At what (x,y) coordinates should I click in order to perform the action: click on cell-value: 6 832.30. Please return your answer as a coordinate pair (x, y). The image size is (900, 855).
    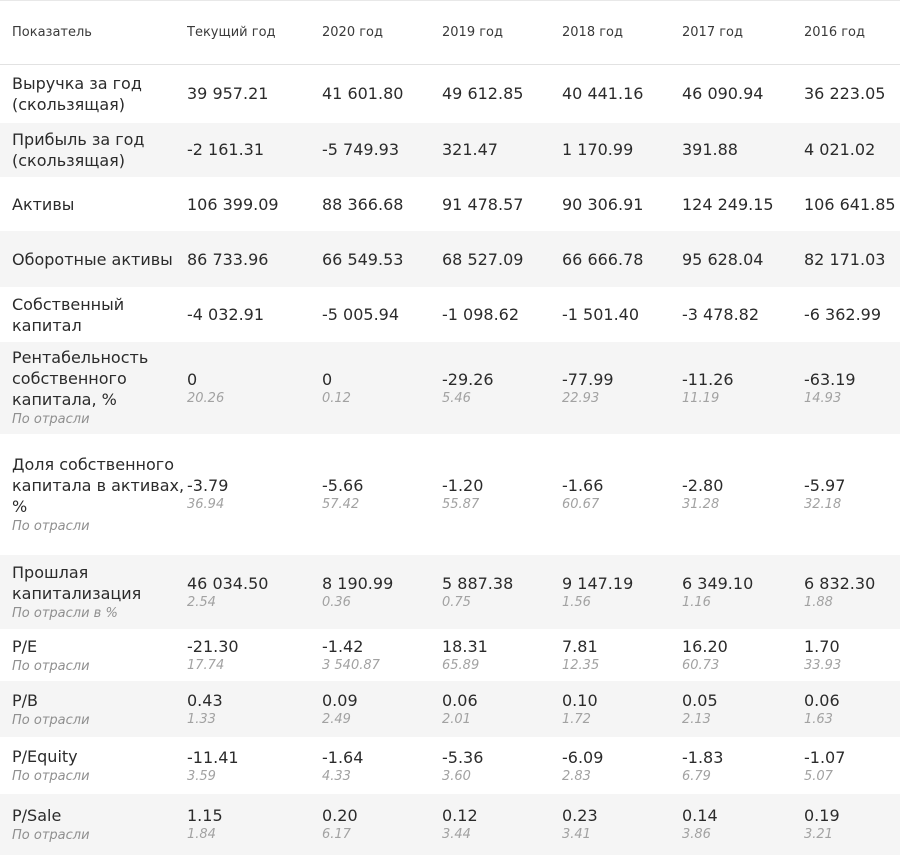
    Looking at the image, I should click on (840, 583).